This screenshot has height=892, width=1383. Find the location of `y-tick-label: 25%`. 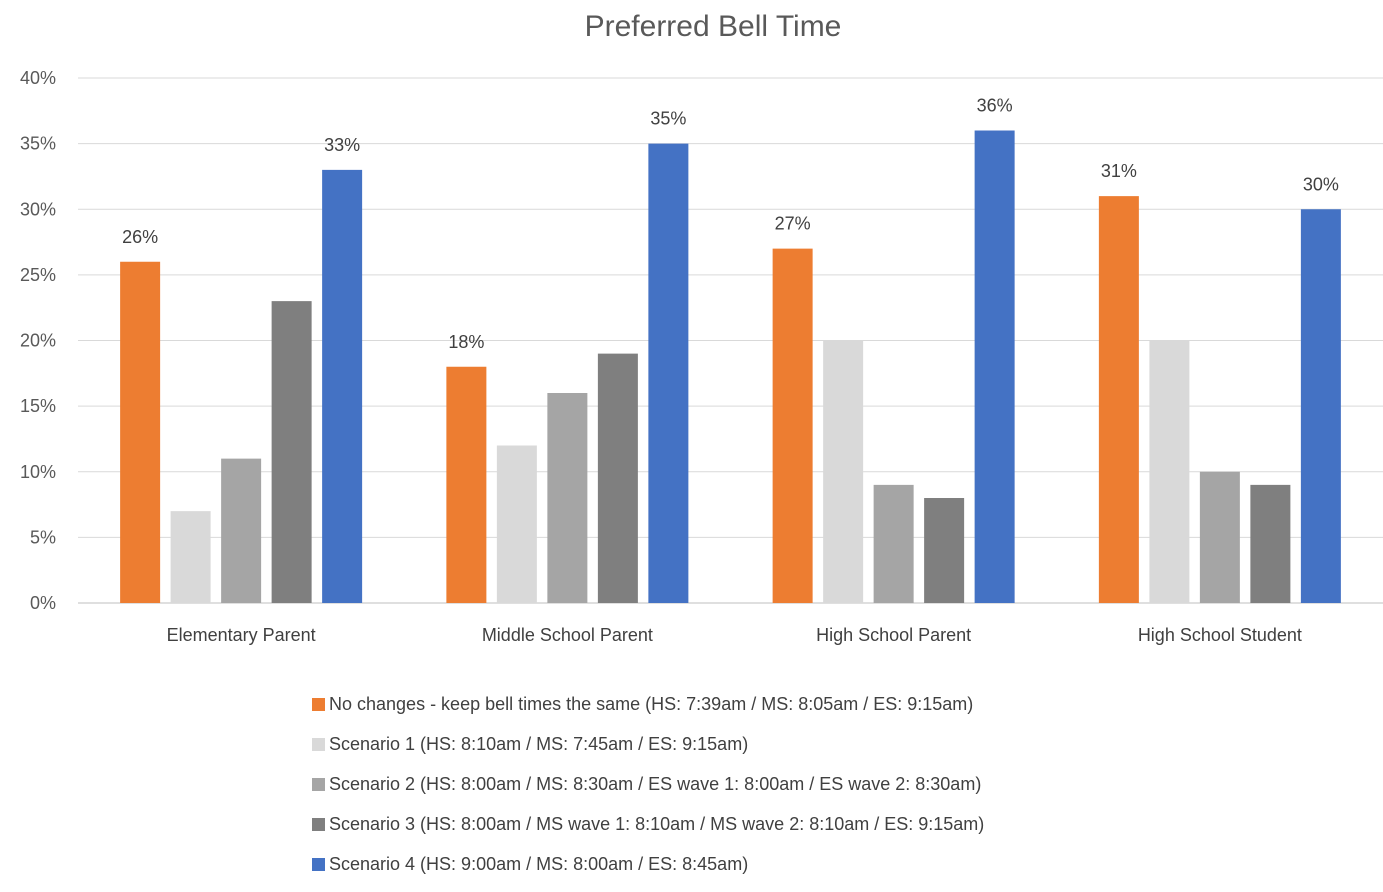

y-tick-label: 25% is located at coordinates (38, 275).